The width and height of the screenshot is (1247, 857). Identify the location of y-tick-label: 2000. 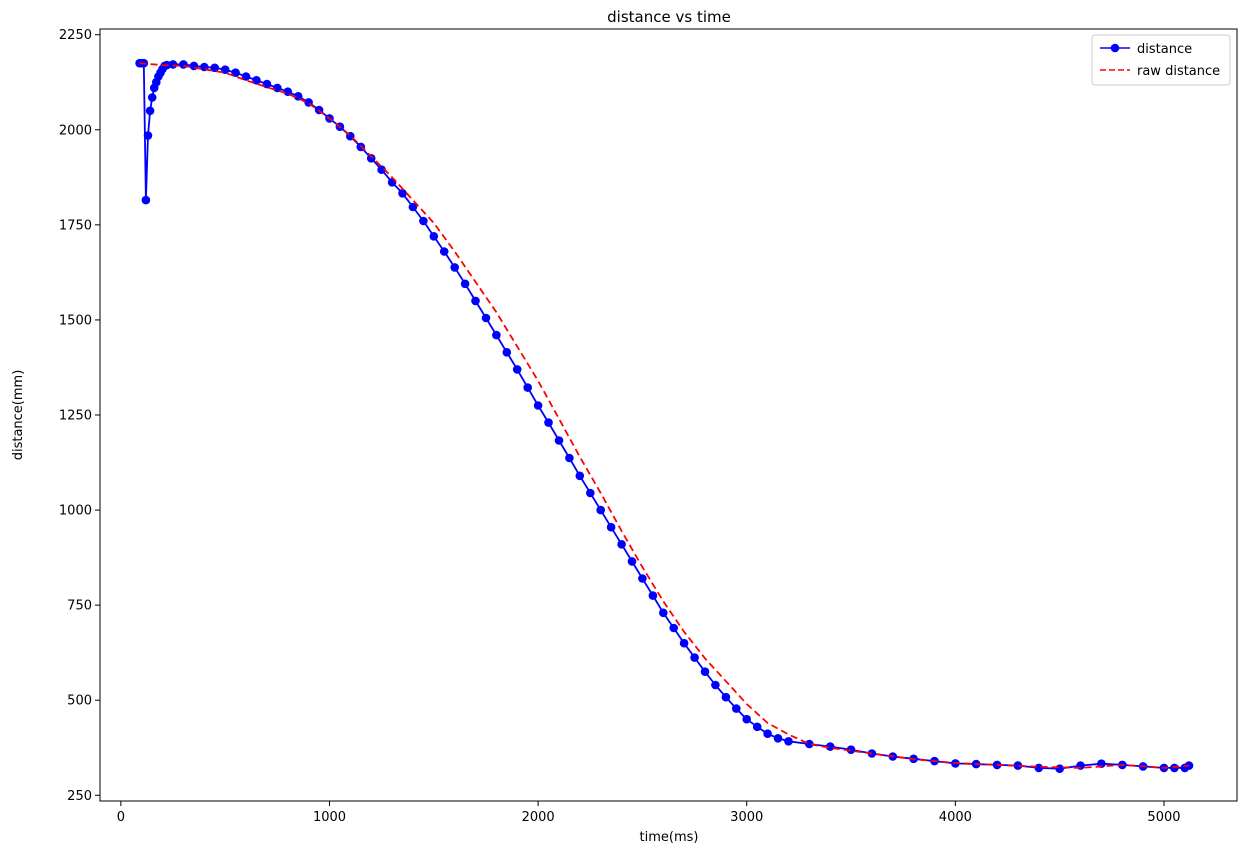
(75, 130).